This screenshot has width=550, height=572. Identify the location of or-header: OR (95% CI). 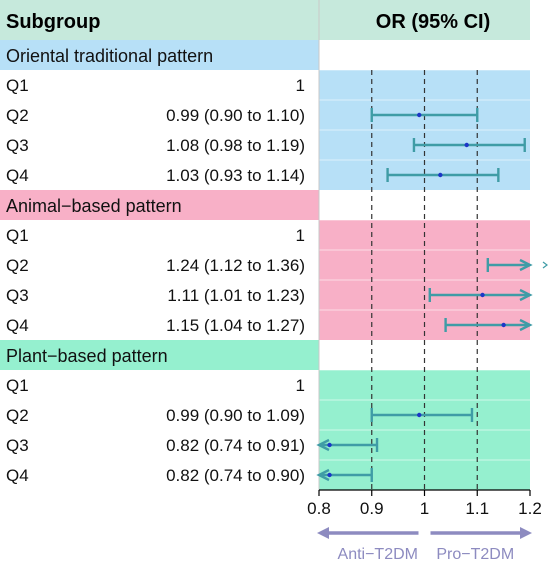
(433, 22).